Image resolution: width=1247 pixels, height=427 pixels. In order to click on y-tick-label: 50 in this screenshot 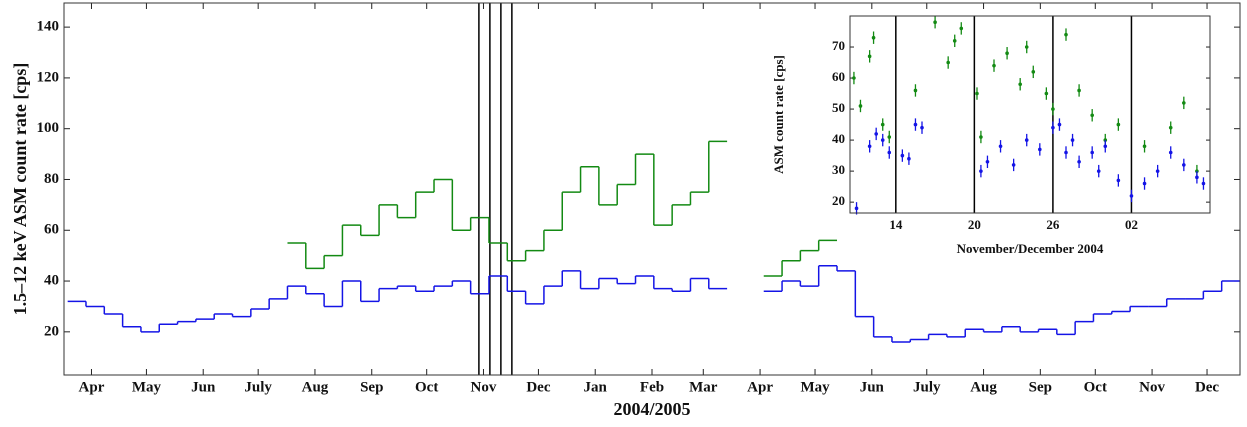, I will do `click(838, 107)`.